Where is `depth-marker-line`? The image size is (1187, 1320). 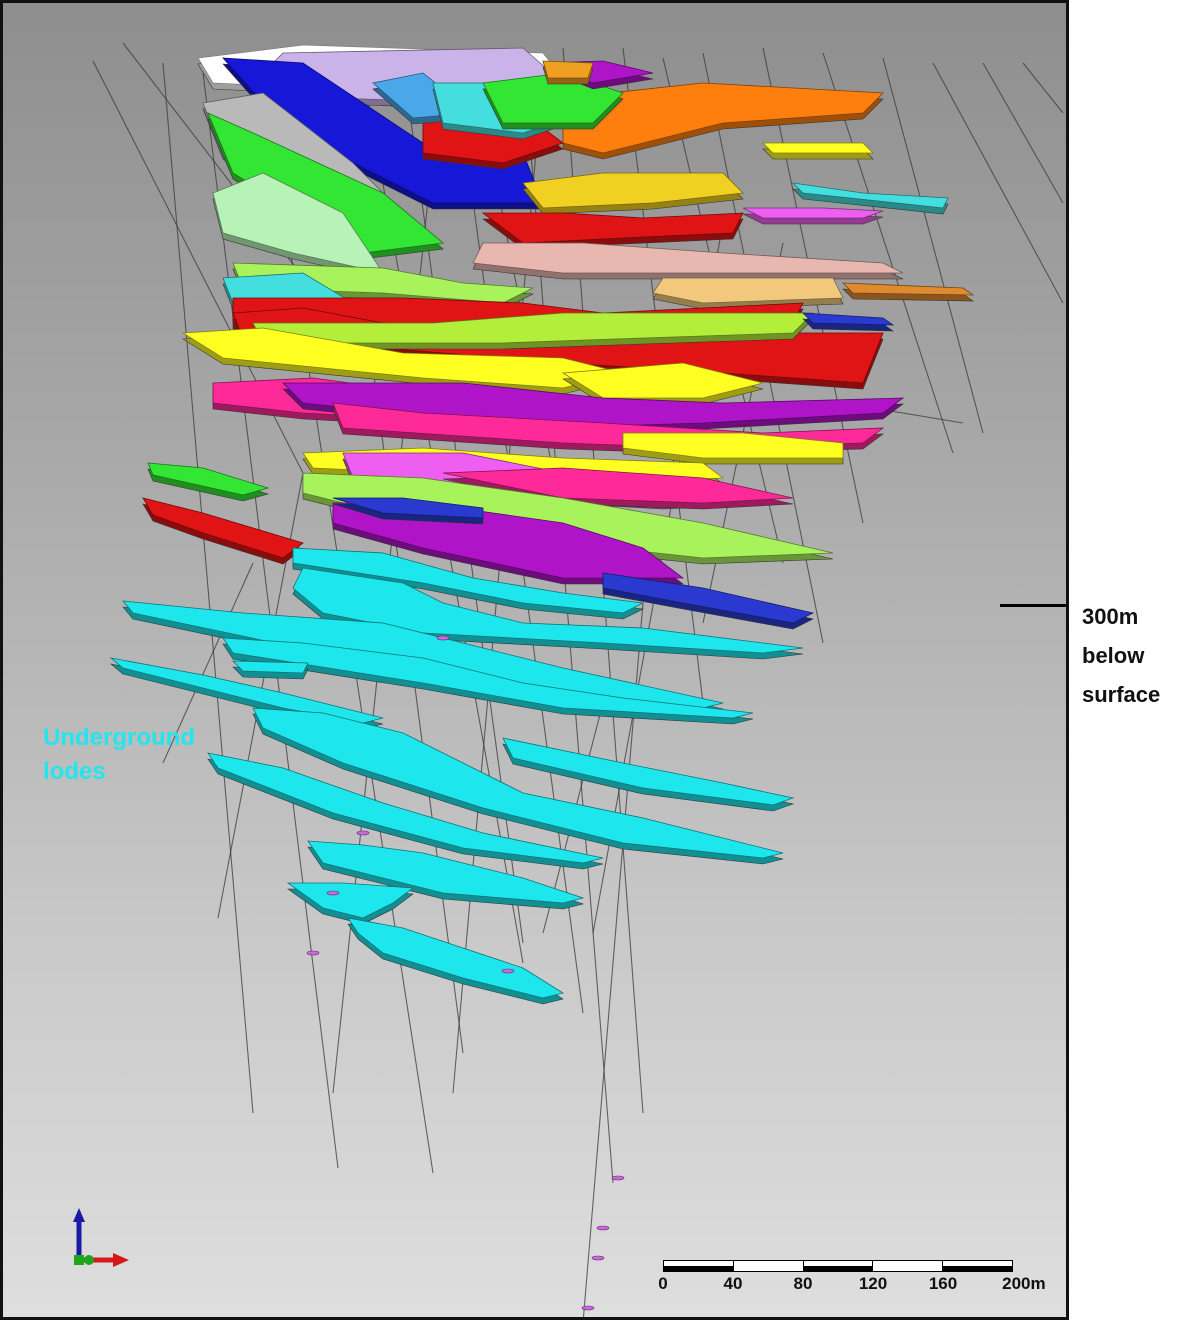
depth-marker-line is located at coordinates (1033, 605).